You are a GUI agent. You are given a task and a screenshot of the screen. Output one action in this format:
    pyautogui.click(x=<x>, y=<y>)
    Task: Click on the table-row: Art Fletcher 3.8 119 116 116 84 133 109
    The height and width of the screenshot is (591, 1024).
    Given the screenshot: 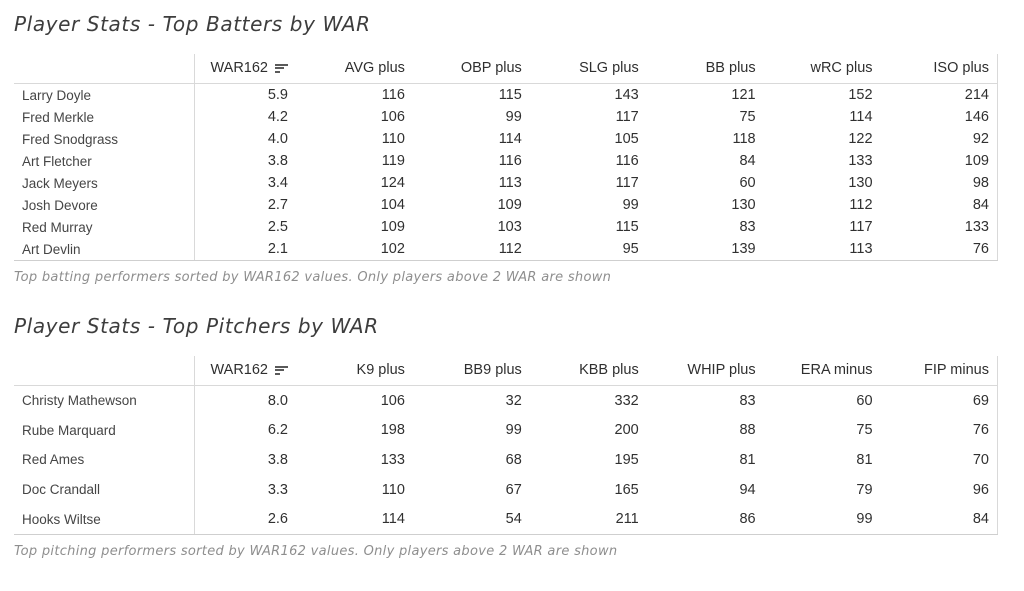 What is the action you would take?
    pyautogui.click(x=506, y=161)
    